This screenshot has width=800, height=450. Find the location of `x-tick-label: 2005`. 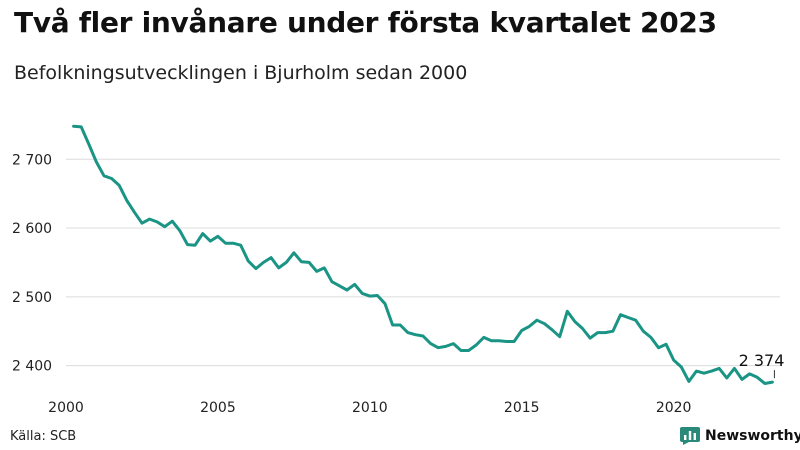

x-tick-label: 2005 is located at coordinates (218, 408).